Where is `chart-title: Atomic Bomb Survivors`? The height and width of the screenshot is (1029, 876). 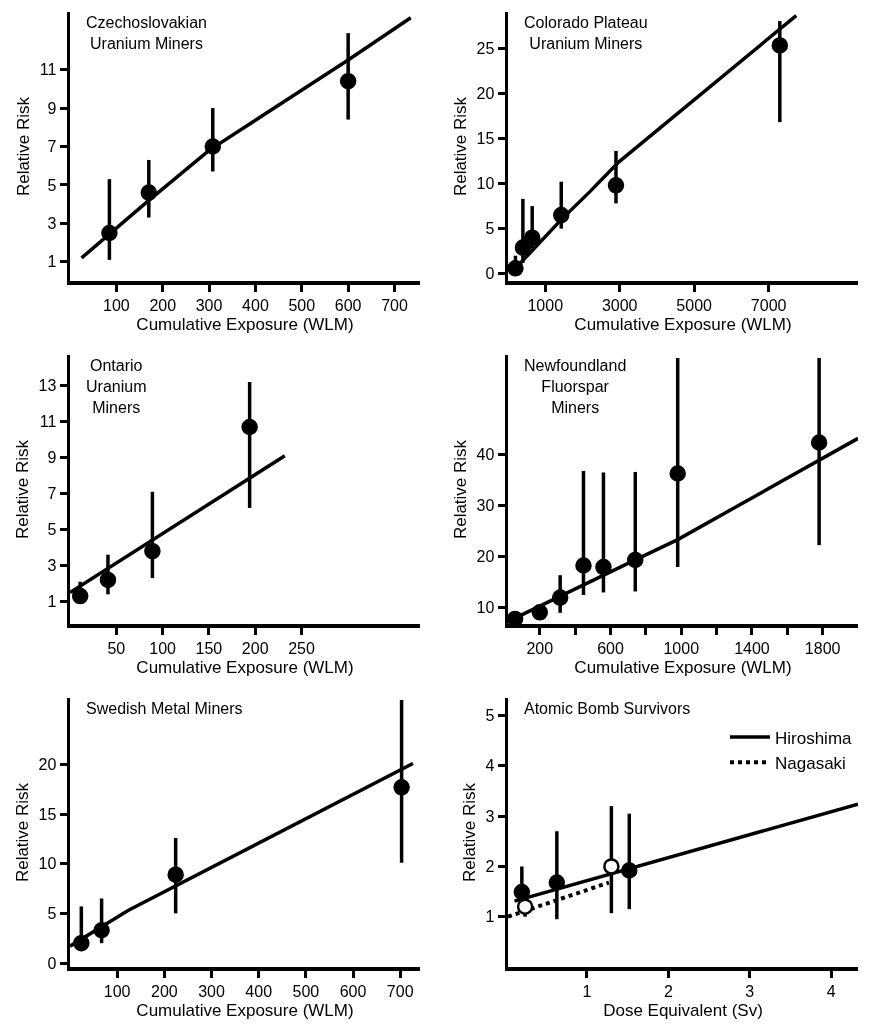 chart-title: Atomic Bomb Survivors is located at coordinates (607, 708).